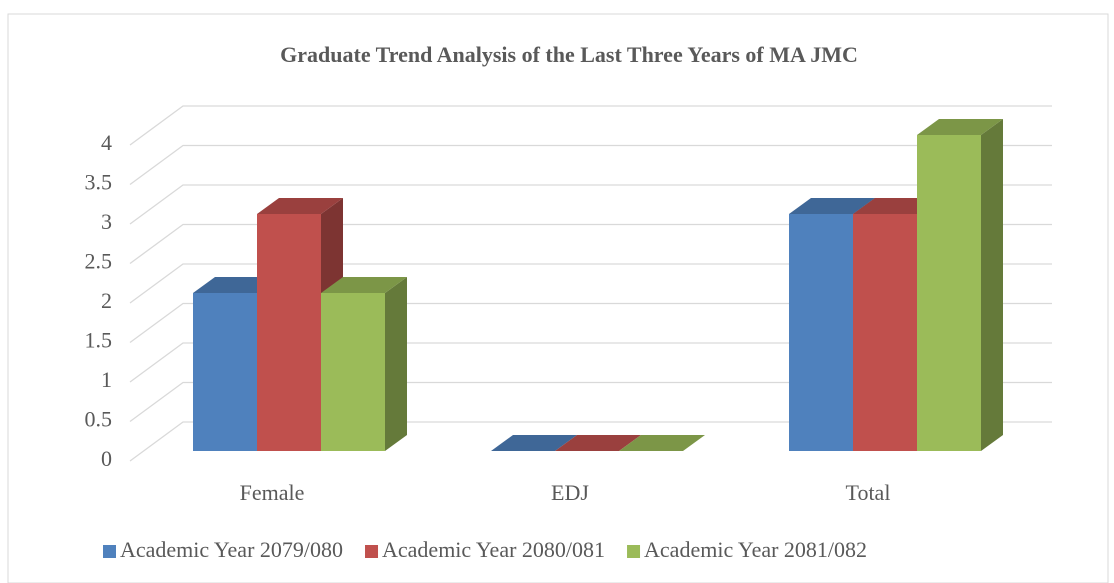 The height and width of the screenshot is (583, 1114). Describe the element at coordinates (570, 492) in the screenshot. I see `x-tick-label: EDJ` at that location.